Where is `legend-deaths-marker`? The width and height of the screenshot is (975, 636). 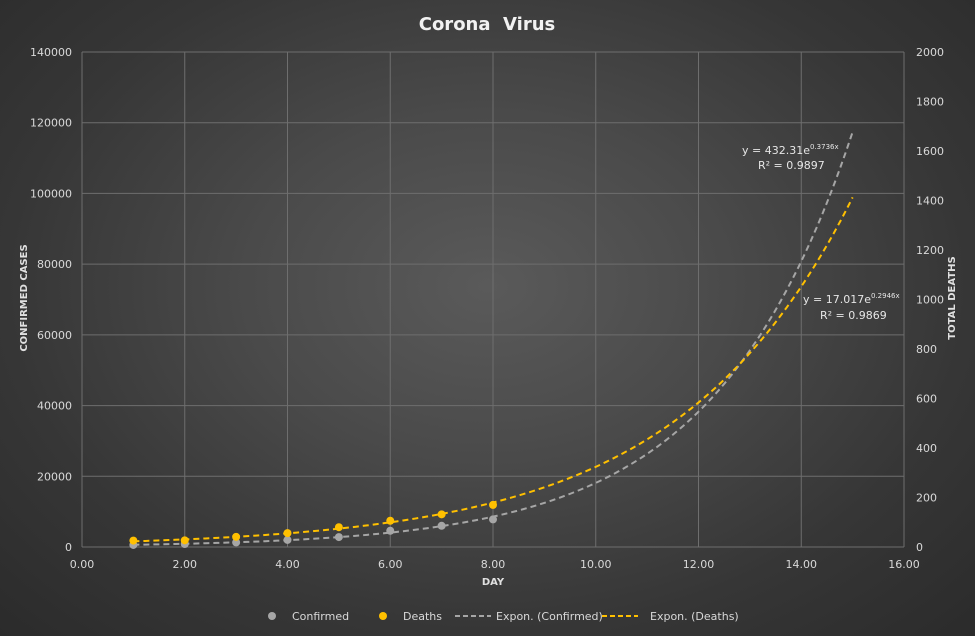
legend-deaths-marker is located at coordinates (383, 616).